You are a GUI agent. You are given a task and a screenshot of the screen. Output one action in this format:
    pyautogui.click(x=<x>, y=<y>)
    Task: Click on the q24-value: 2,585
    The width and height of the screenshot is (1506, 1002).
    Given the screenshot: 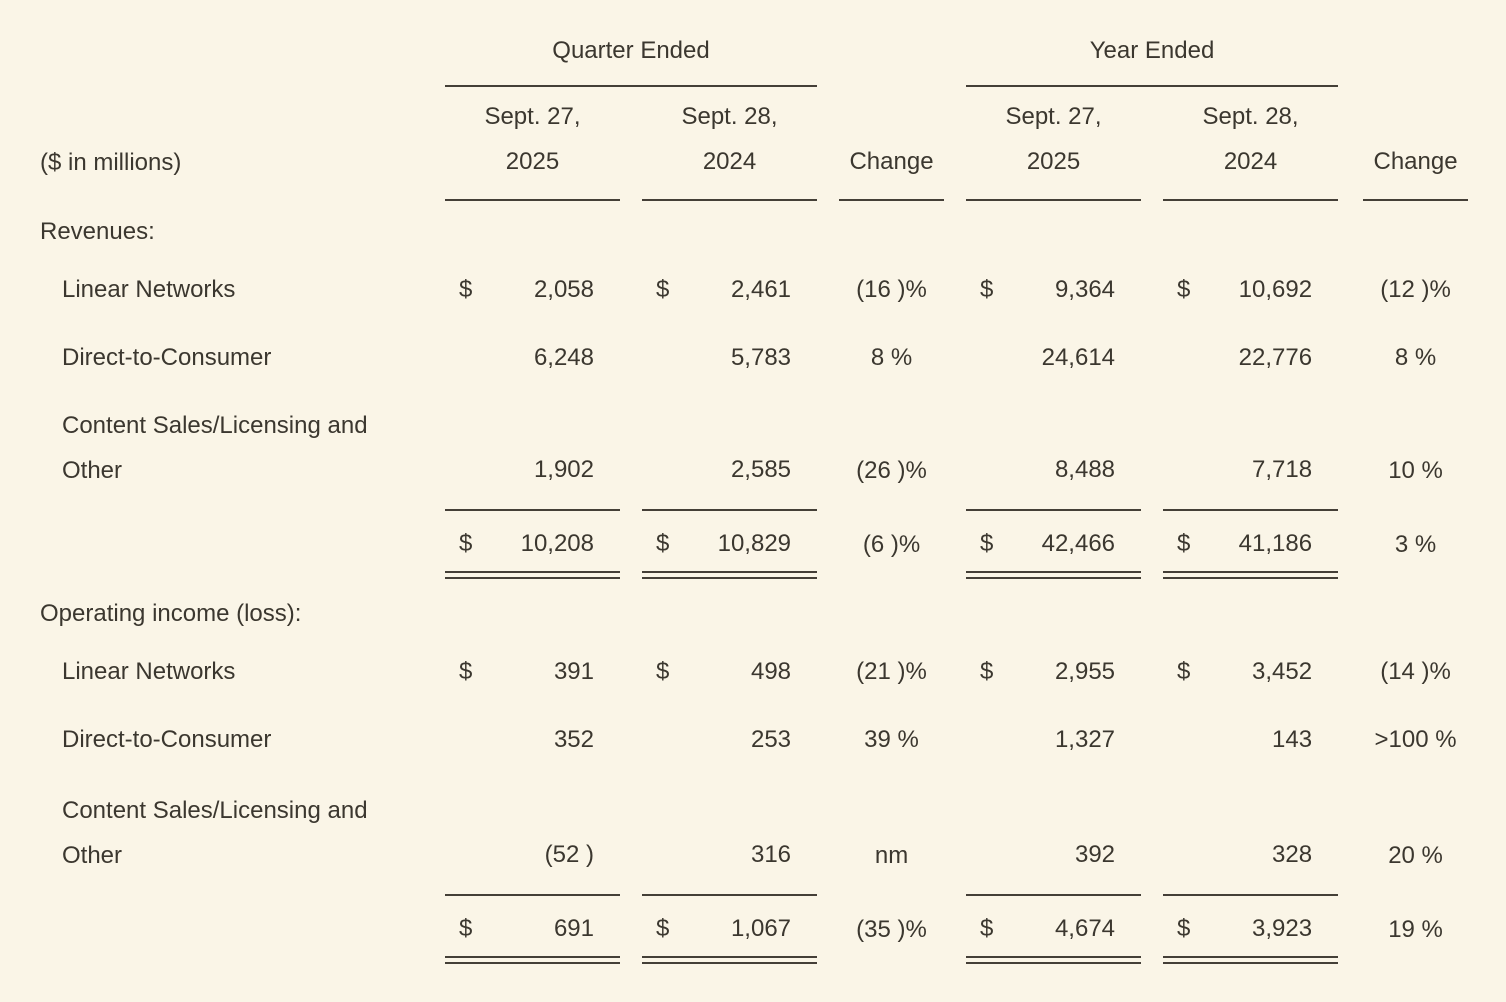 What is the action you would take?
    pyautogui.click(x=761, y=470)
    